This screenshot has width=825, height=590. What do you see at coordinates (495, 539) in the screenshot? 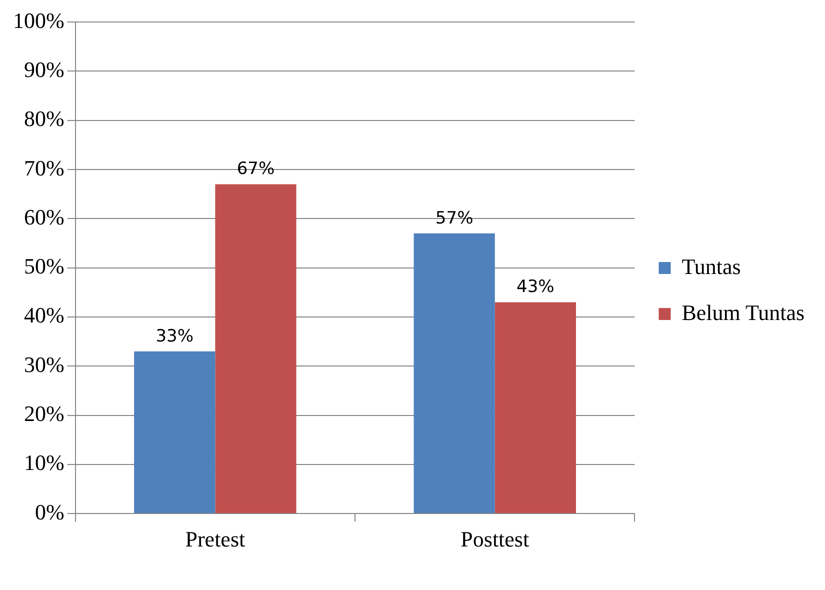
I see `x-tick-label: Posttest` at bounding box center [495, 539].